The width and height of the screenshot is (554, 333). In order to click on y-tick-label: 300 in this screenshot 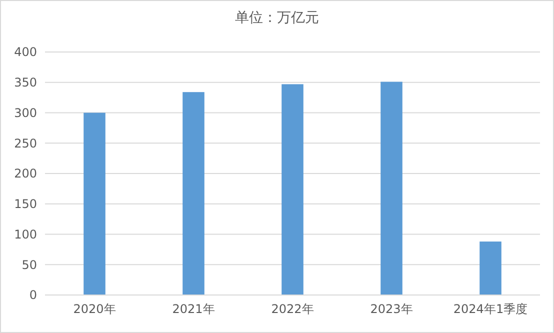, I will do `click(25, 113)`.